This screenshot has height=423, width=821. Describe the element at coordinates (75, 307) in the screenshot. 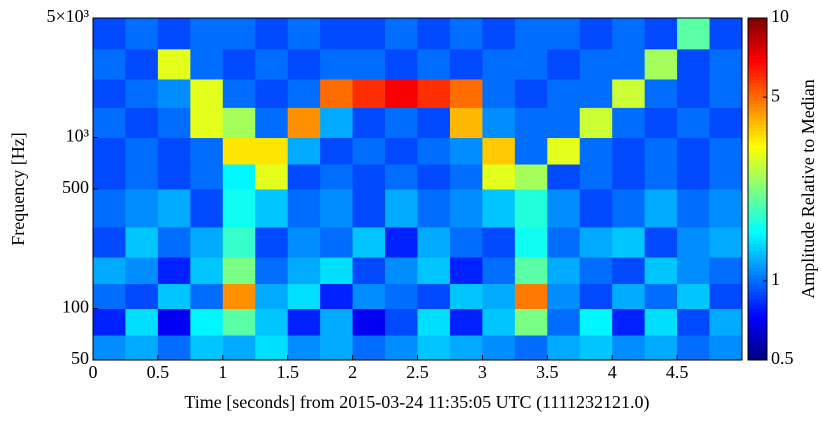

I see `y-tick-label: 100` at that location.